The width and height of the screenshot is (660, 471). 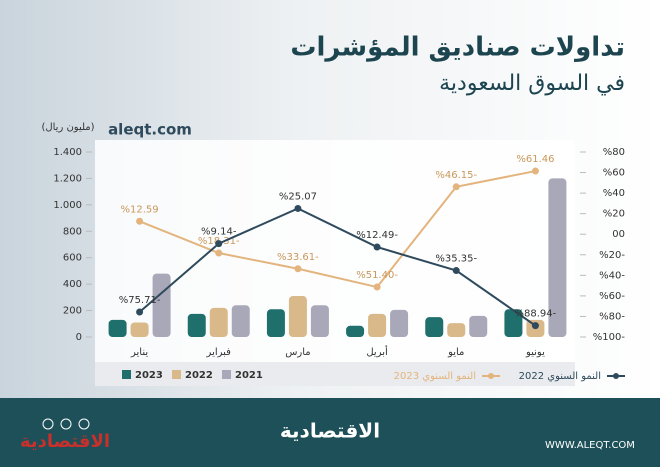 I want to click on data-label: %9.14-, so click(x=219, y=232).